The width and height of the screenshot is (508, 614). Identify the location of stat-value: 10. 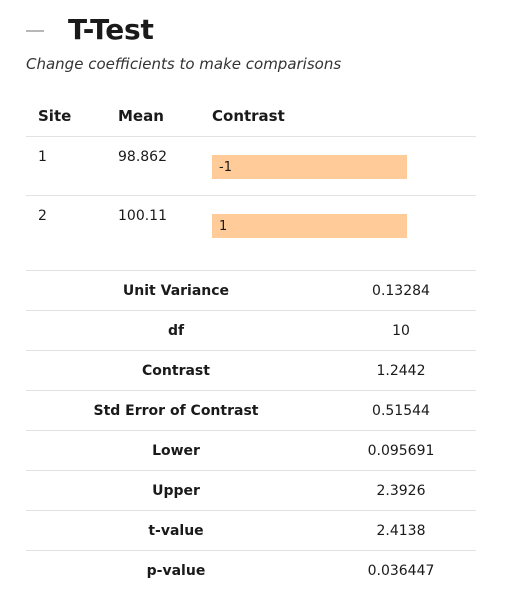
(401, 330).